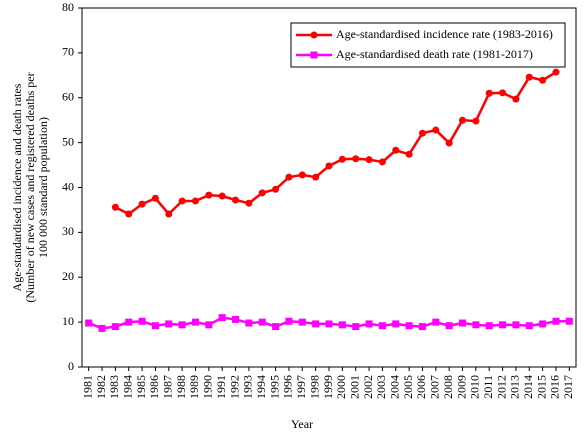 Image resolution: width=588 pixels, height=443 pixels. Describe the element at coordinates (194, 387) in the screenshot. I see `x-tick-label: 1989` at that location.